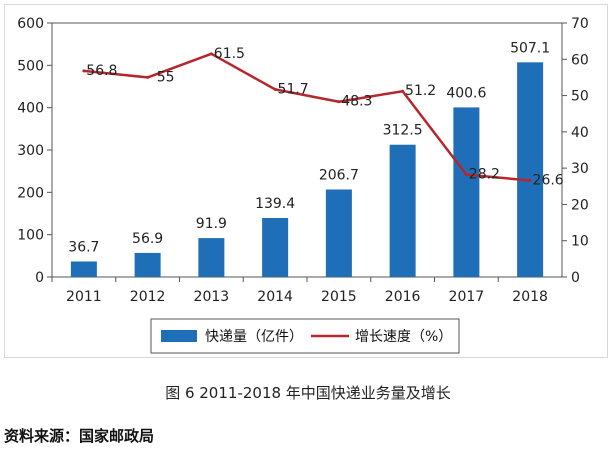 The height and width of the screenshot is (451, 616). What do you see at coordinates (403, 337) in the screenshot?
I see `legend-line-label: 增长速度（%）` at bounding box center [403, 337].